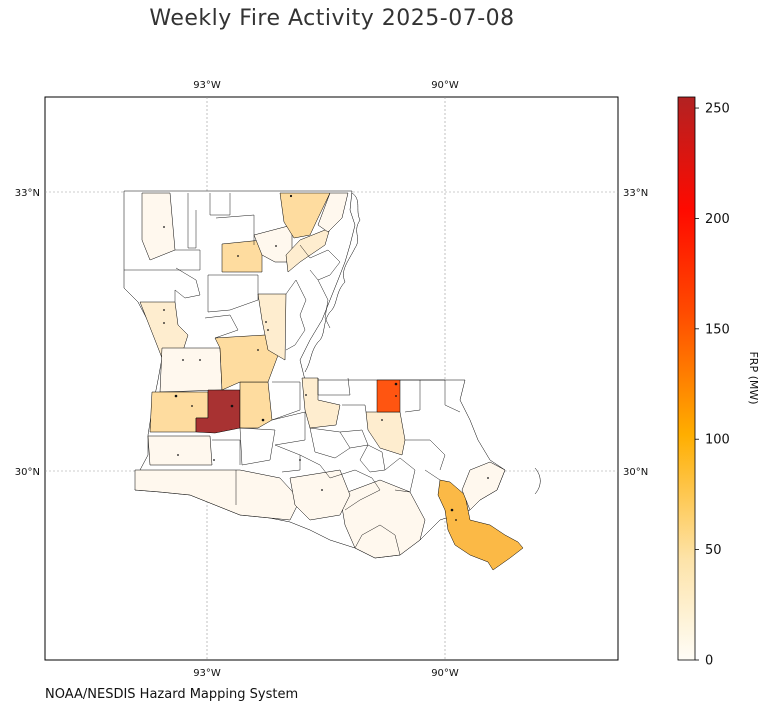 The height and width of the screenshot is (712, 769). Describe the element at coordinates (717, 440) in the screenshot. I see `colorbar-tick-label: 100` at that location.